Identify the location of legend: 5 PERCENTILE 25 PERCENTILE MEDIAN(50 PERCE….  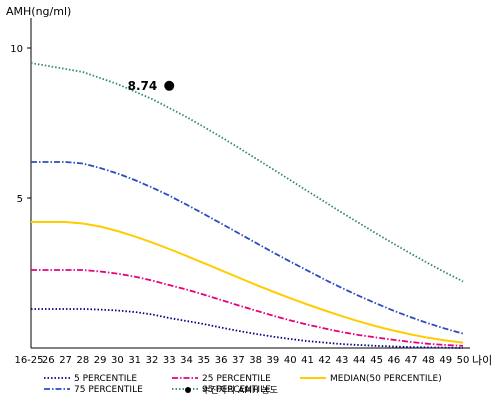
(243, 385).